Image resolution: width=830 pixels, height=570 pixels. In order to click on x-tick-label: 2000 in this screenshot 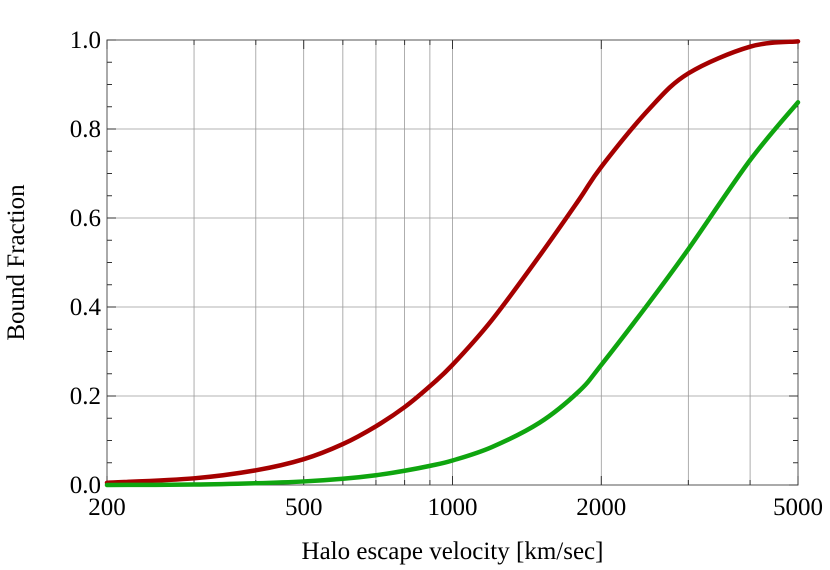, I will do `click(601, 507)`.